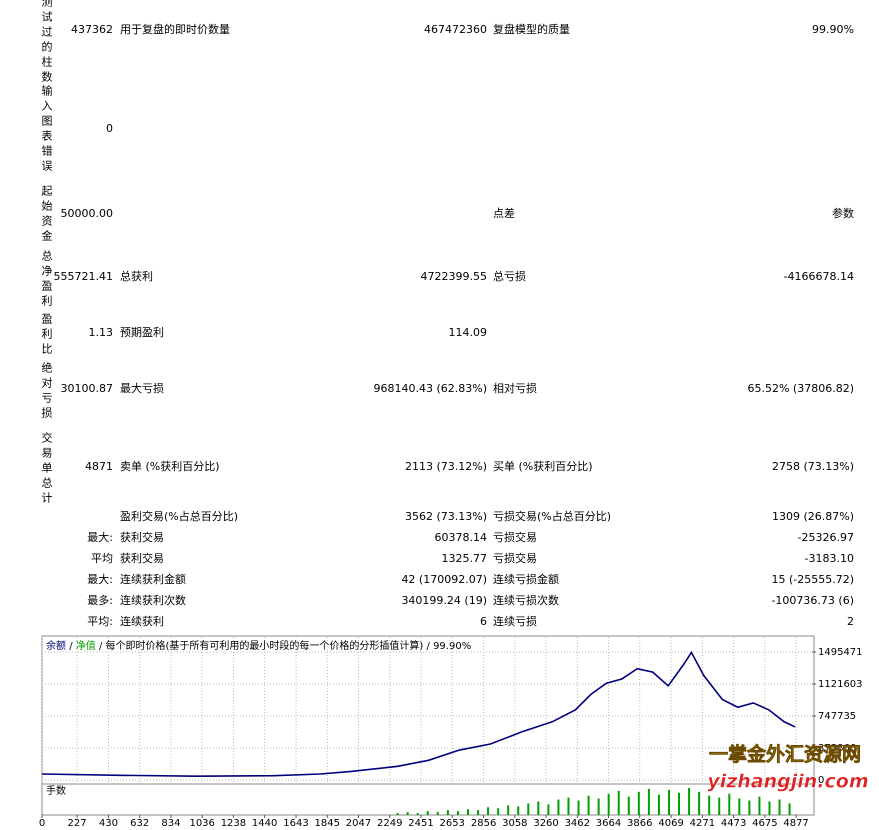 The height and width of the screenshot is (830, 879). What do you see at coordinates (109, 128) in the screenshot?
I see `row-value: 0` at bounding box center [109, 128].